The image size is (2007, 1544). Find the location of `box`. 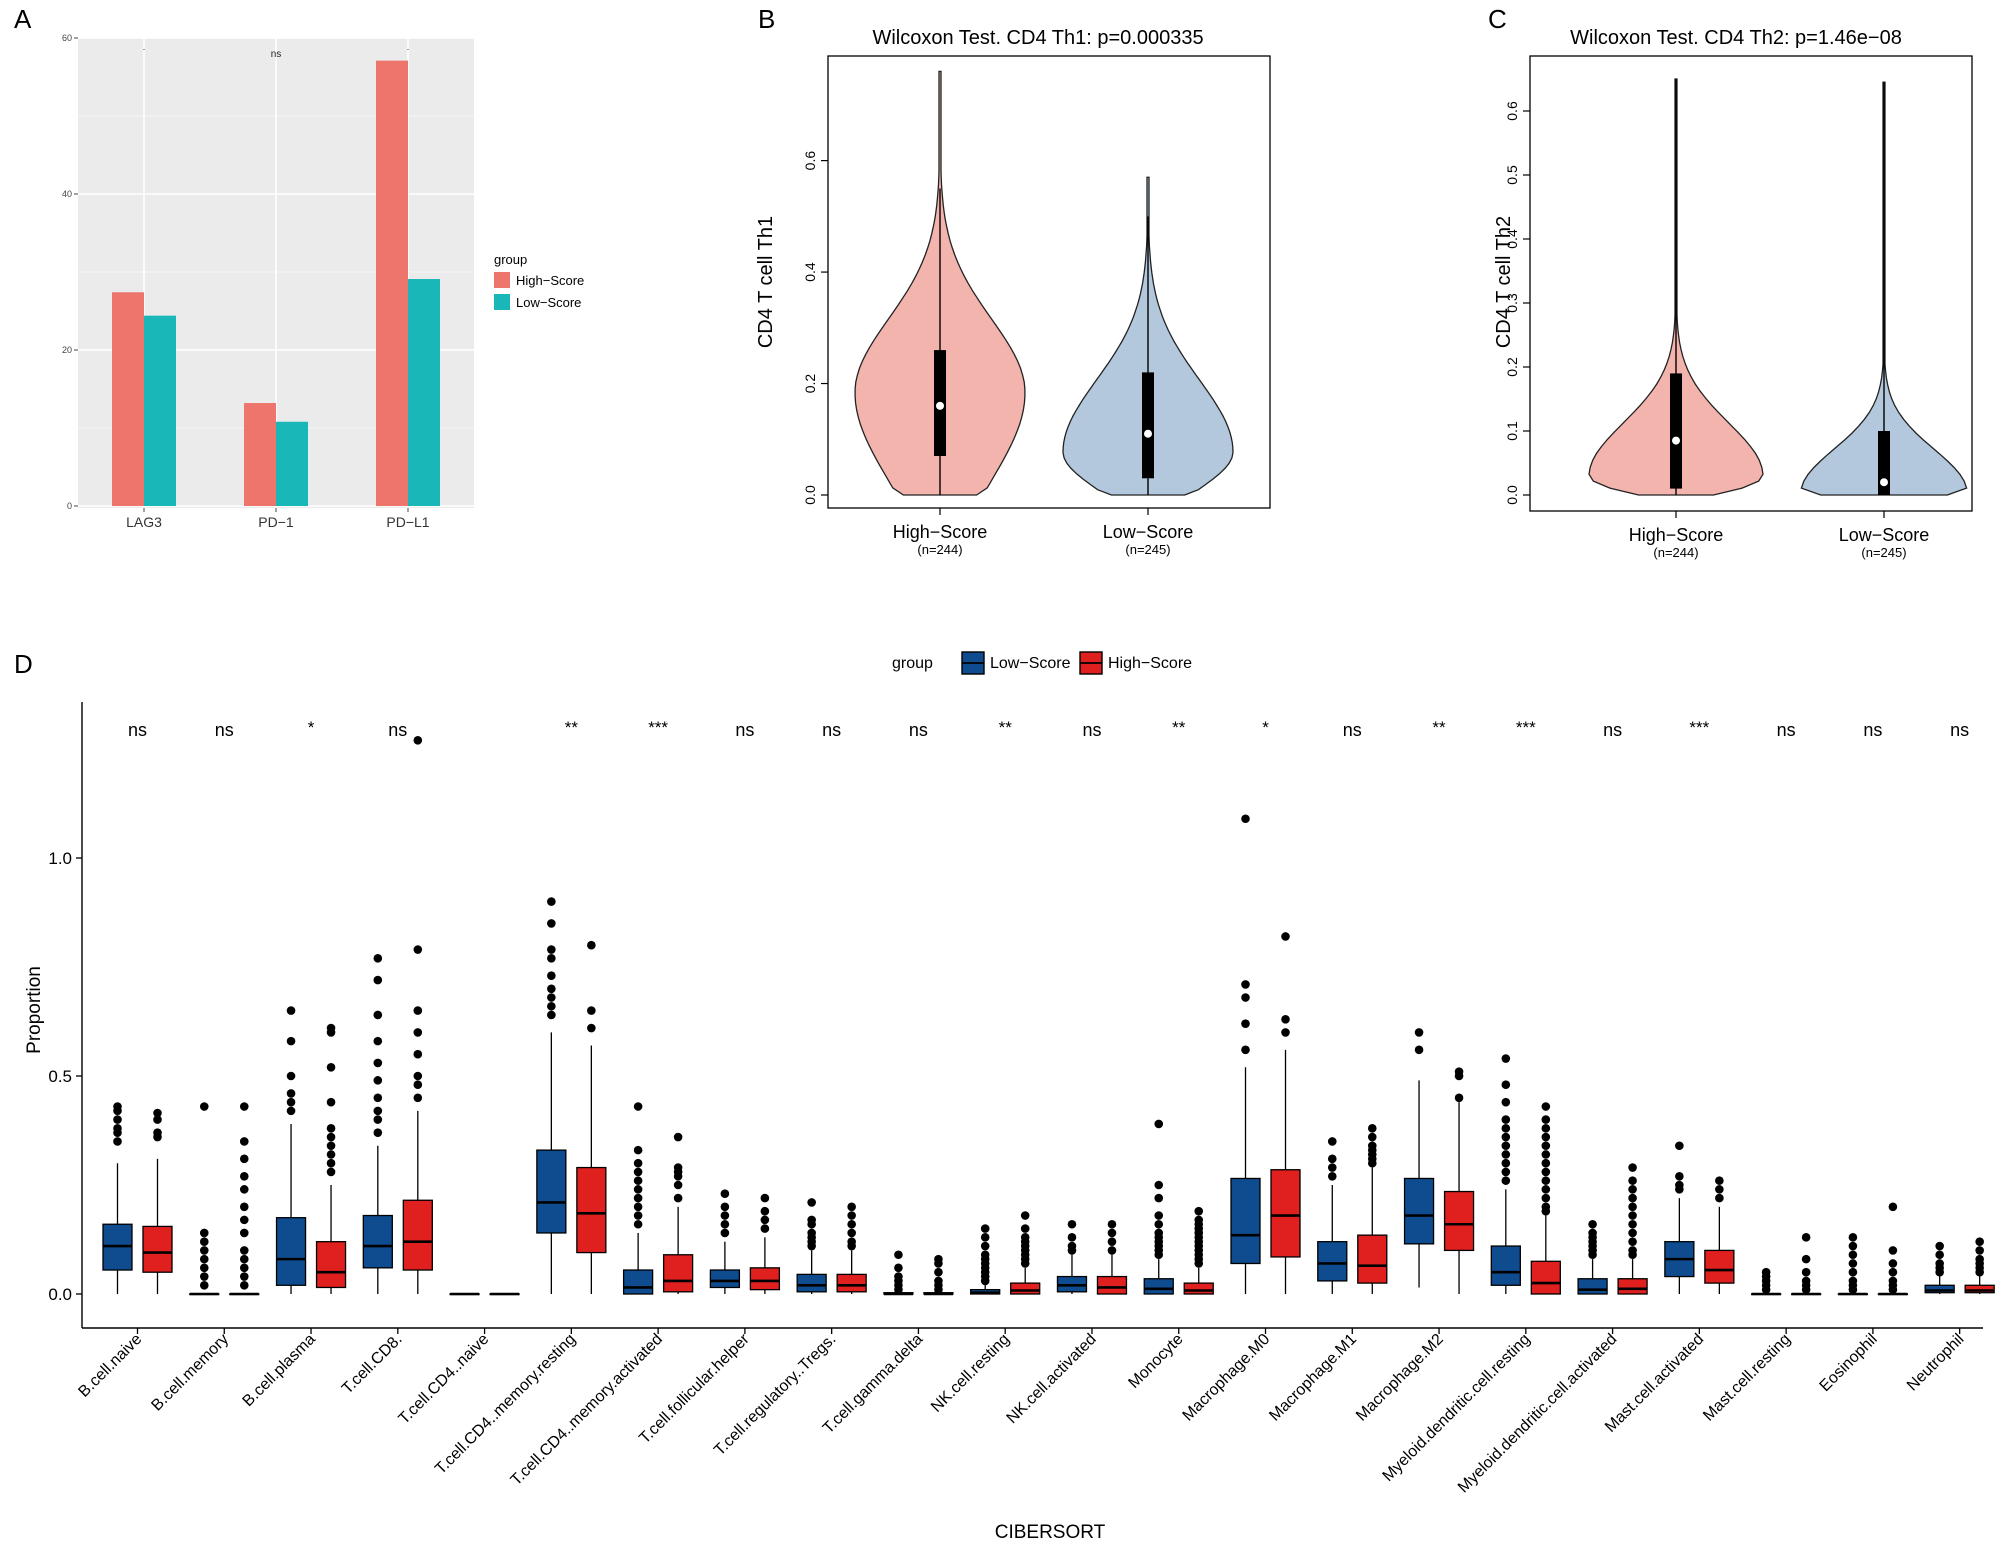

box is located at coordinates (1676, 431).